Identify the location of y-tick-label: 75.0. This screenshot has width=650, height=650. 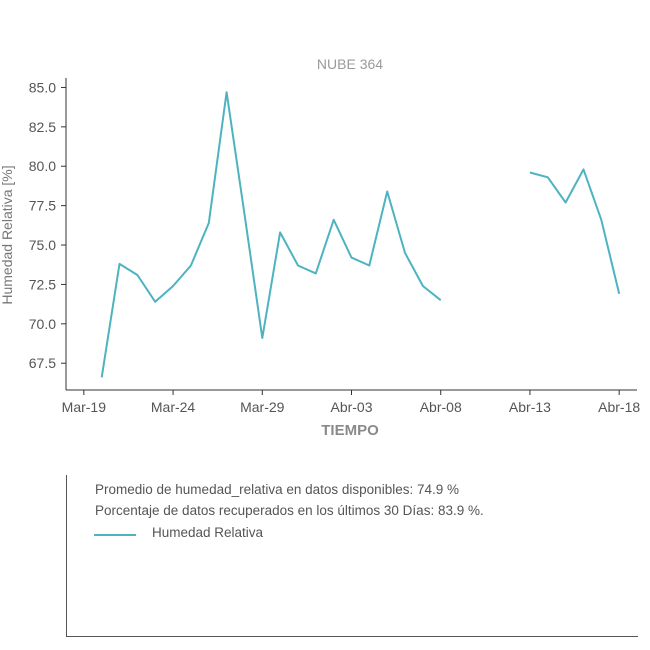
(42, 245).